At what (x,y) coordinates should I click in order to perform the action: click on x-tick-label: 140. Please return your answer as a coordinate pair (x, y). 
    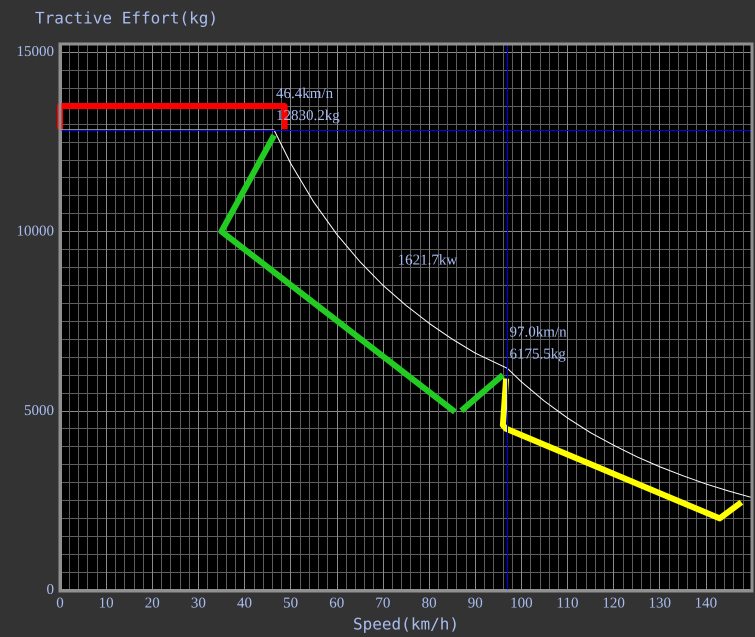
    Looking at the image, I should click on (706, 604).